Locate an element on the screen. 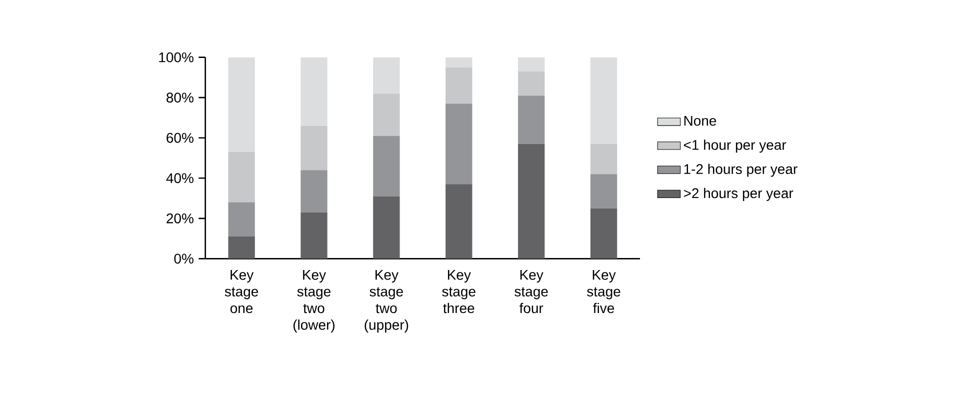 The width and height of the screenshot is (964, 404). x-tick-label: Key stage five is located at coordinates (603, 292).